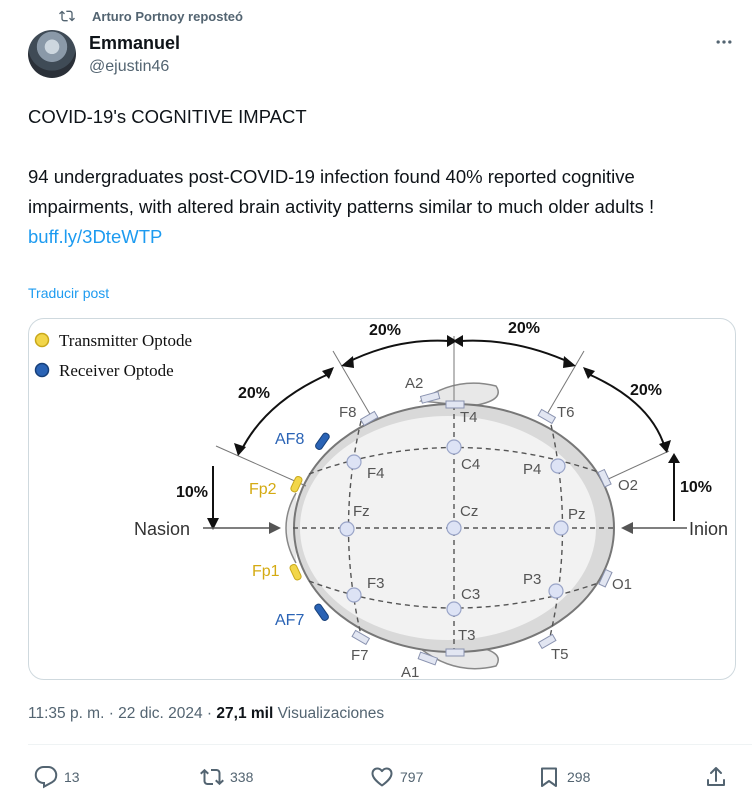 This screenshot has height=802, width=752. Describe the element at coordinates (469, 511) in the screenshot. I see `label-cz: Cz` at that location.